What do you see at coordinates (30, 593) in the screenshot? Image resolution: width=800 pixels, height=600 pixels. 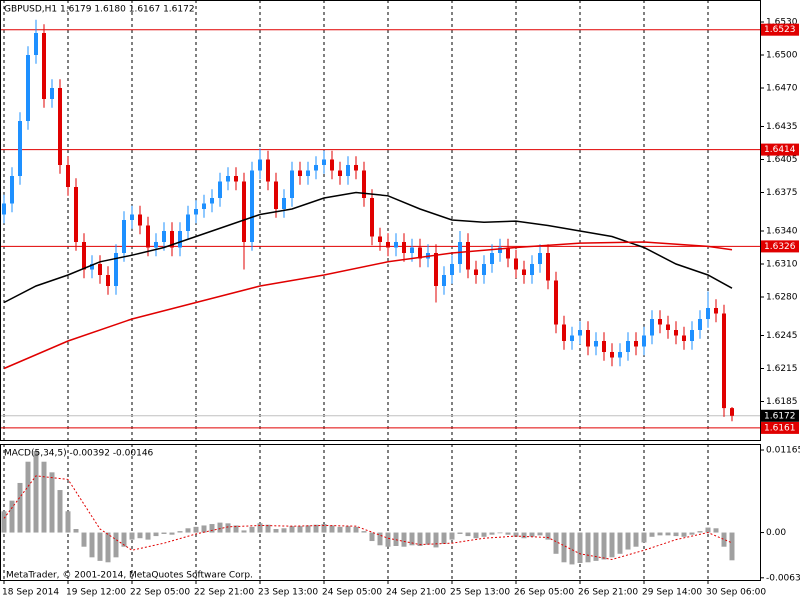 I see `x-tick-label: 18 Sep 2014` at bounding box center [30, 593].